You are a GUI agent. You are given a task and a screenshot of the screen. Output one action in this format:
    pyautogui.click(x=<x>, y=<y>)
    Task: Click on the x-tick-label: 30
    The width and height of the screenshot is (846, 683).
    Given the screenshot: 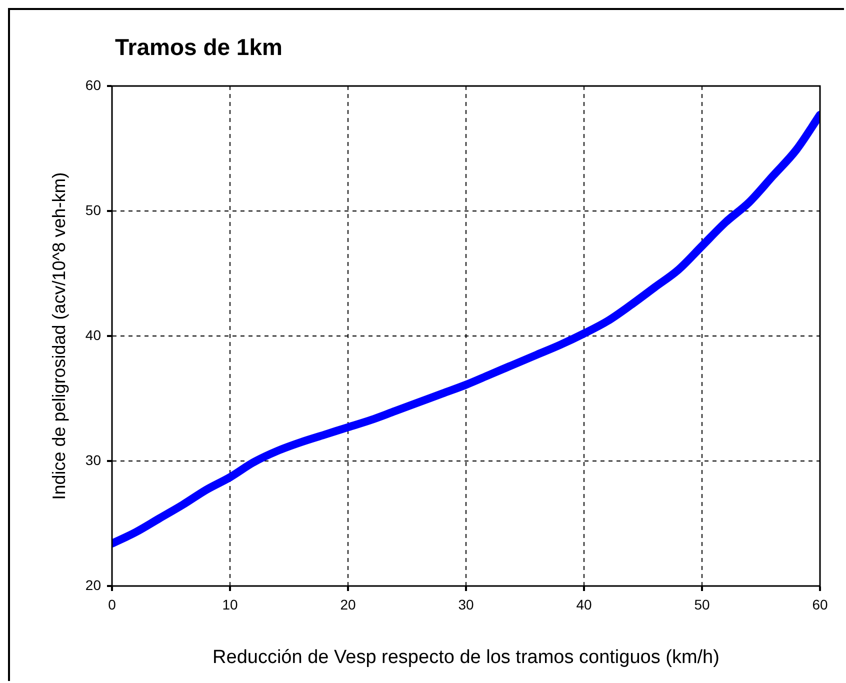 What is the action you would take?
    pyautogui.click(x=466, y=604)
    